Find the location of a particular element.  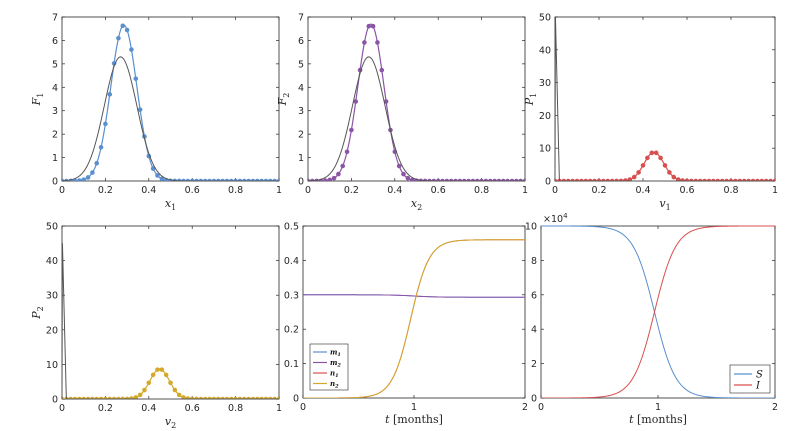

y-axis-label: F1 is located at coordinates (37, 100).